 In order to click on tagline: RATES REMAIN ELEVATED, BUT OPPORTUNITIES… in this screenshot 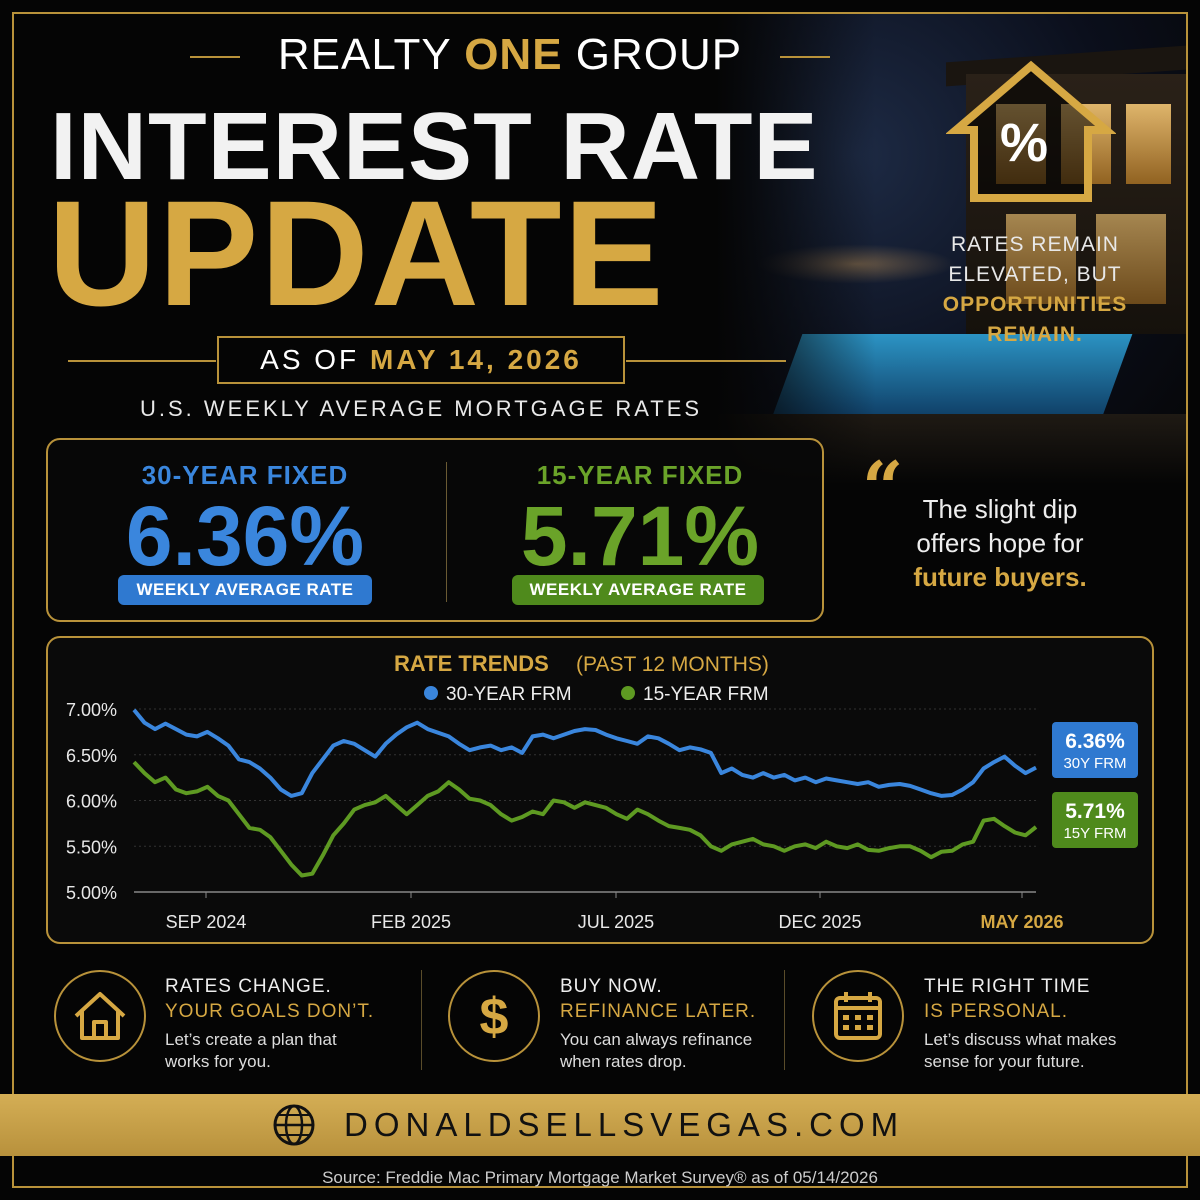, I will do `click(1035, 289)`.